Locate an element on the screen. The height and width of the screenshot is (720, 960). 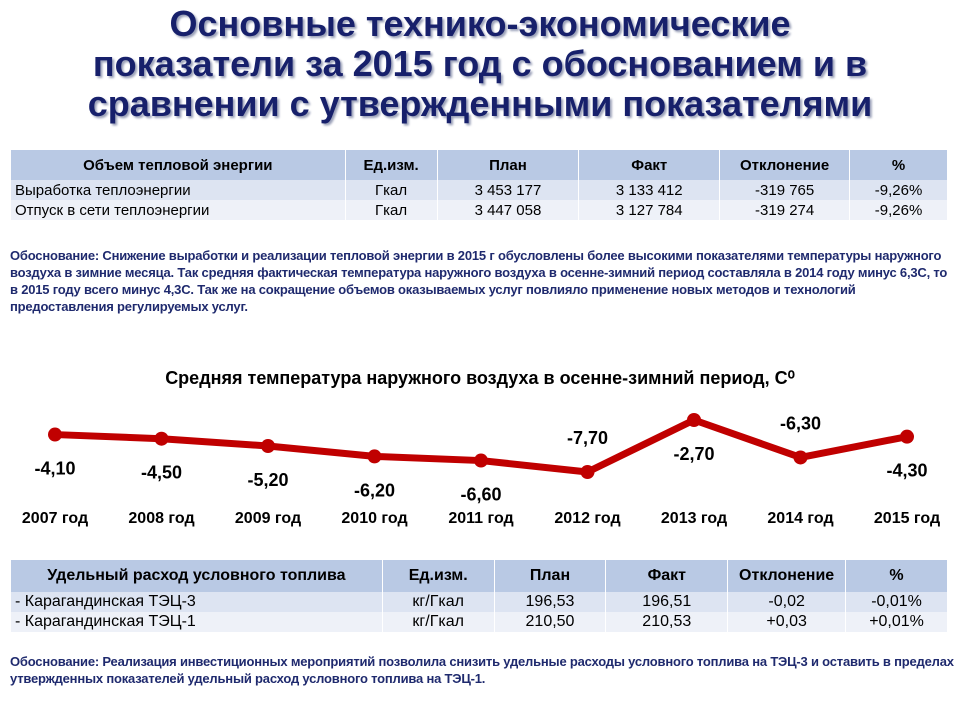
x-tick-label: 2014 год is located at coordinates (800, 518).